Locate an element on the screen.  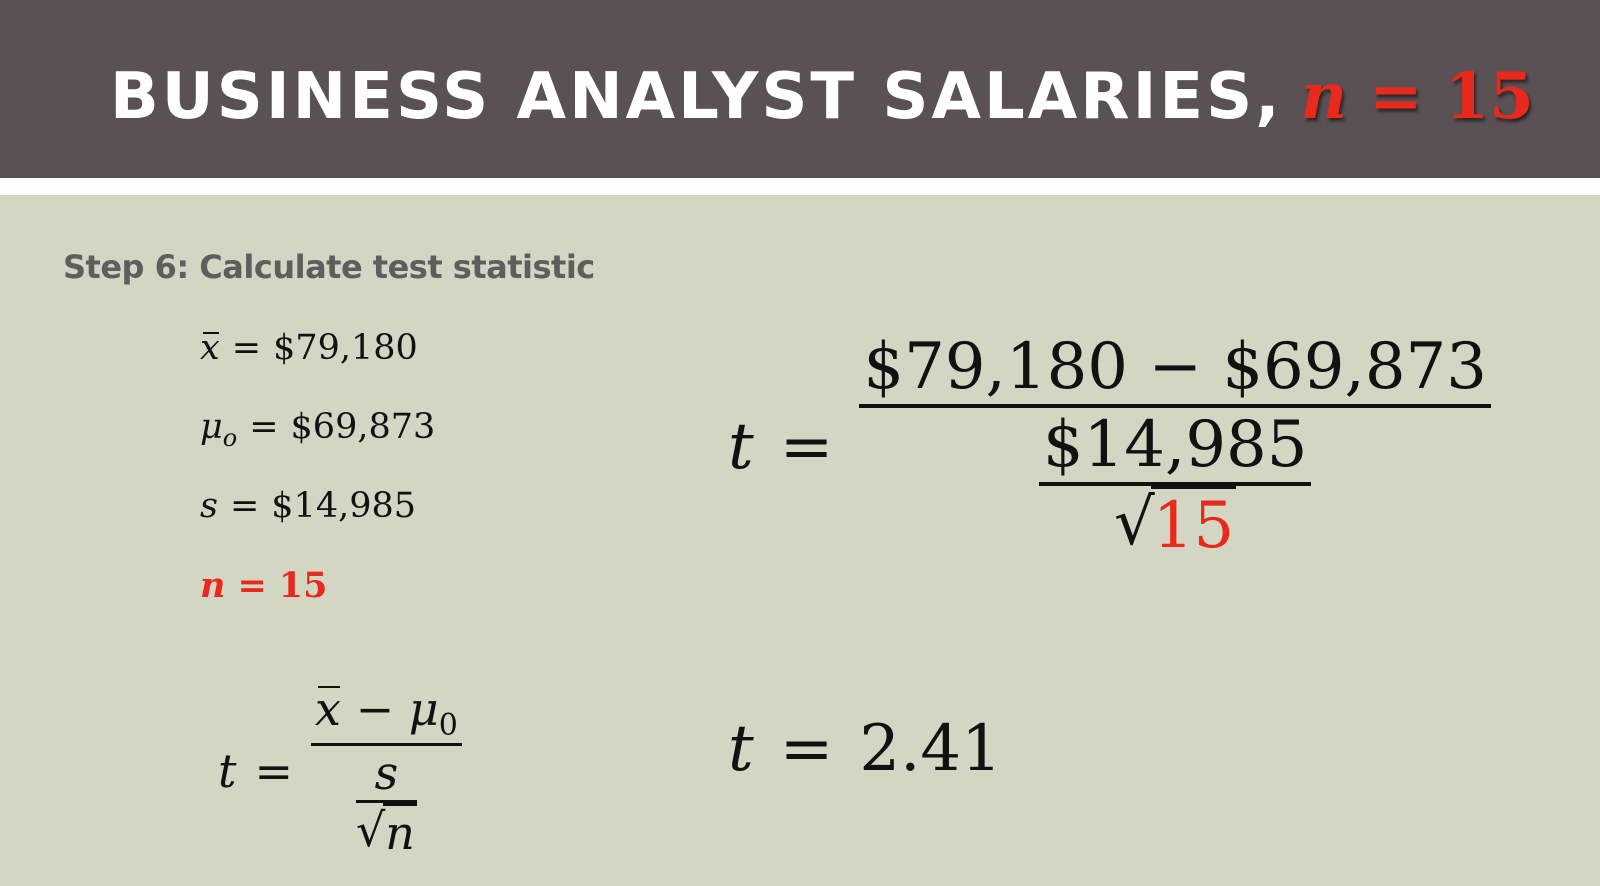
substituted-equation: t = $79,180 − $69,873 $14,985 √ 15 is located at coordinates (1109, 446).